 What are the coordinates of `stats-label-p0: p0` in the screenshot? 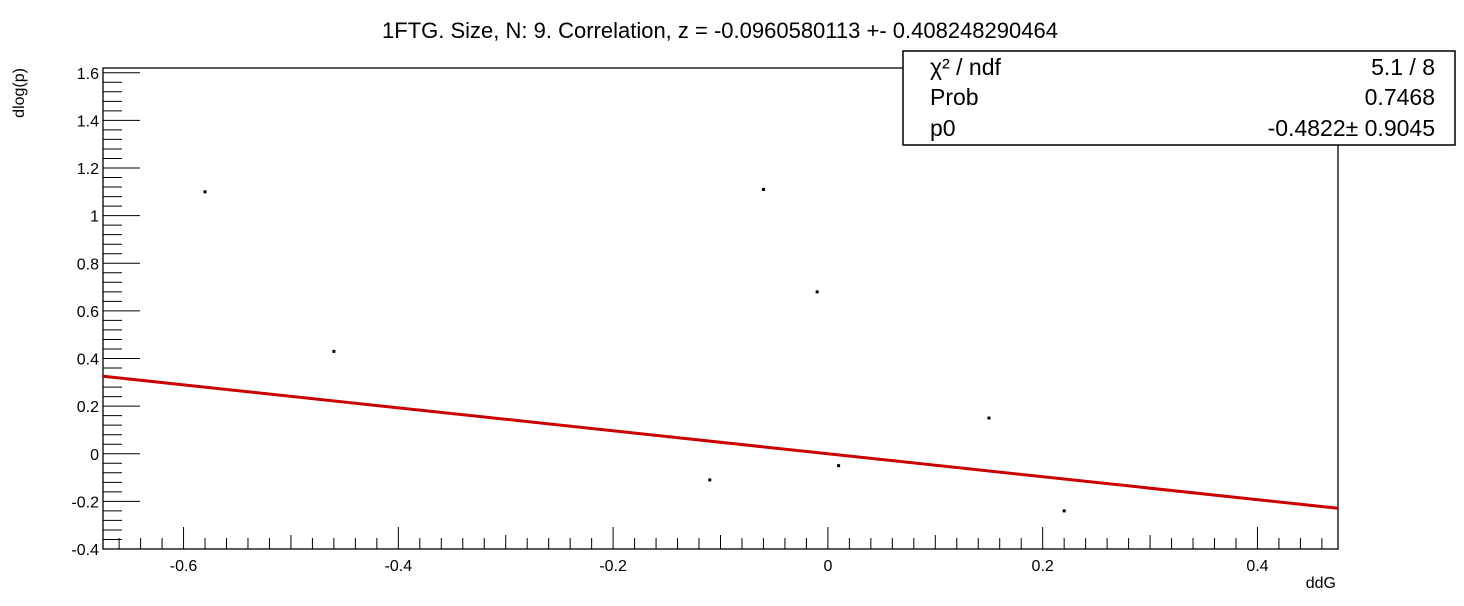 It's located at (943, 128).